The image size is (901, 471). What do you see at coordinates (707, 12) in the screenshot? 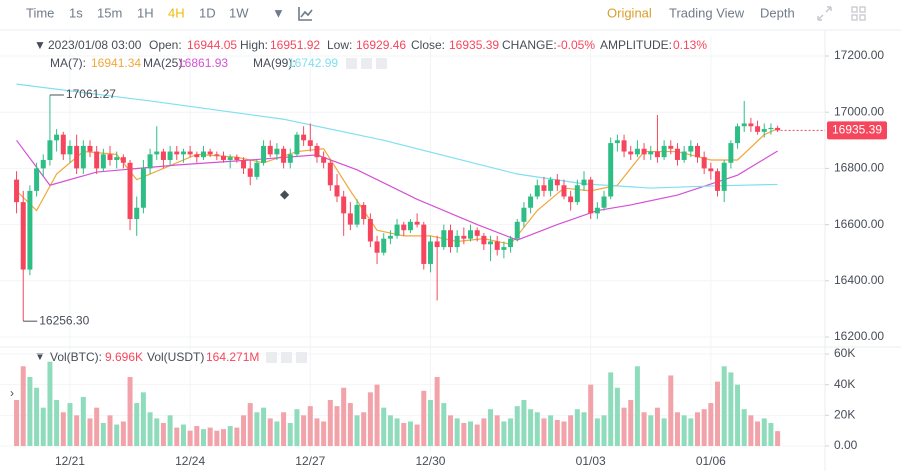
I see `view-button: Trading View` at bounding box center [707, 12].